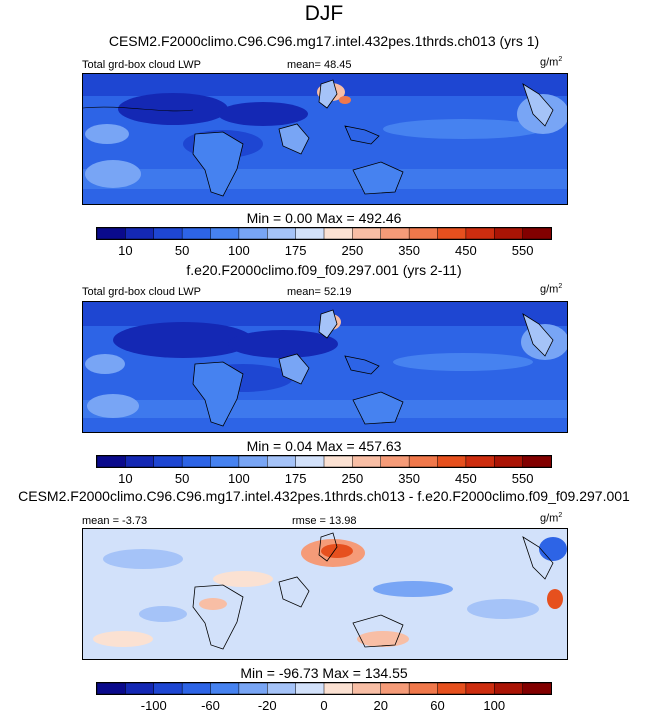 This screenshot has width=648, height=715. I want to click on panel2-colorbar, so click(324, 461).